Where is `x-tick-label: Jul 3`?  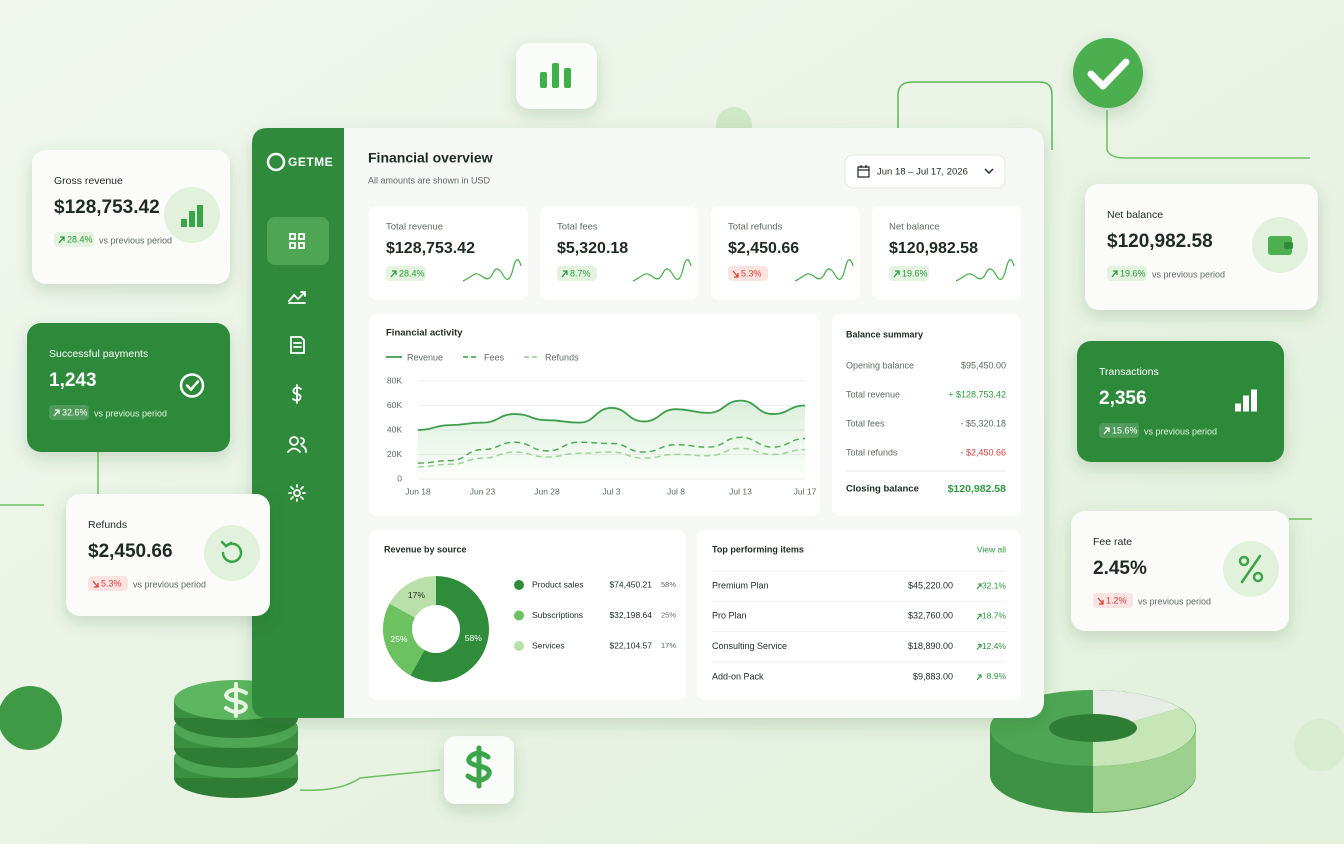 x-tick-label: Jul 3 is located at coordinates (612, 491).